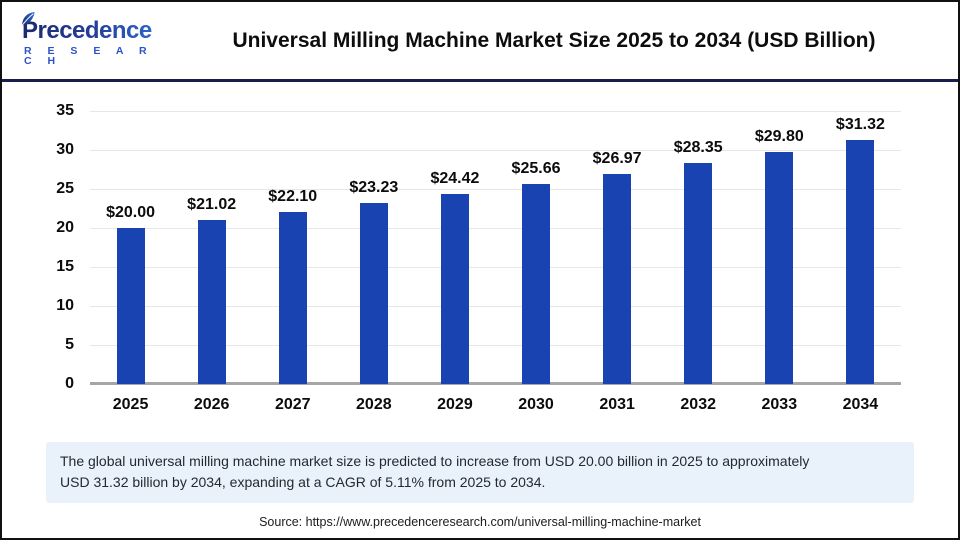 The width and height of the screenshot is (960, 540). Describe the element at coordinates (292, 404) in the screenshot. I see `x-axis-tick-label: 2027` at that location.